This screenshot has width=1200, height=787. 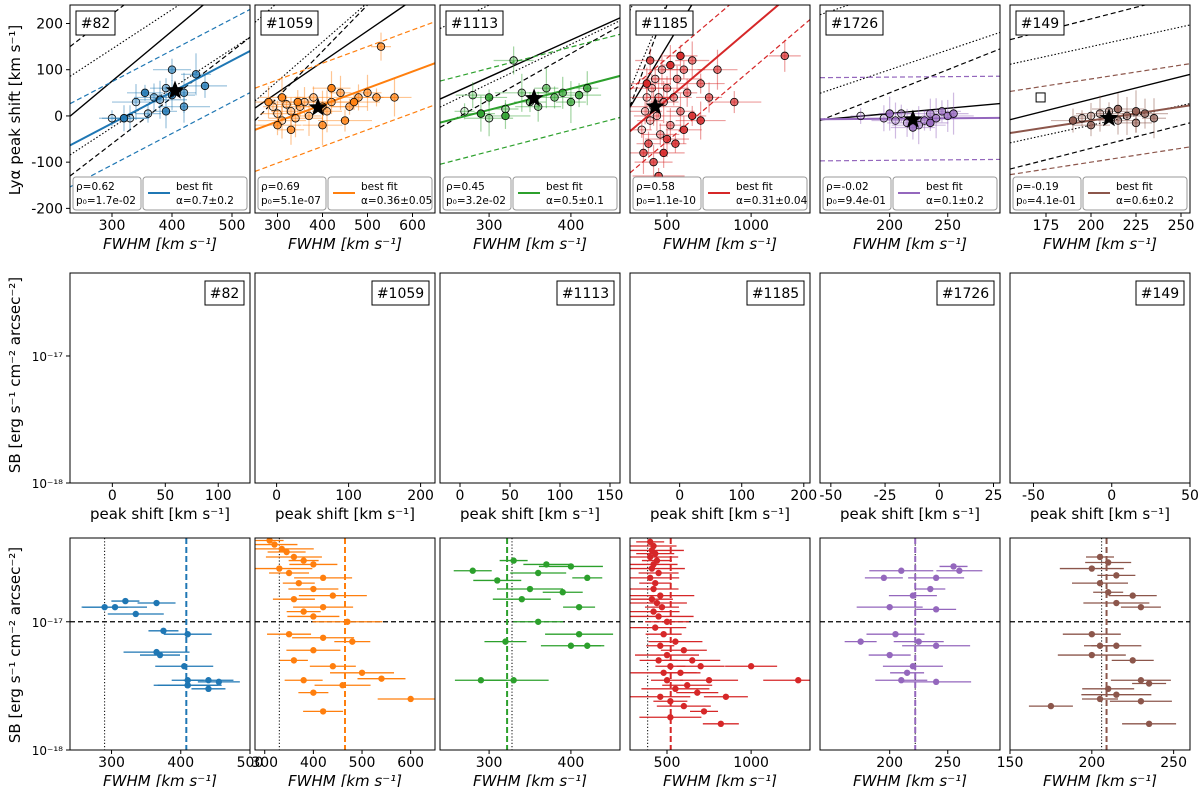 I want to click on alpha-value: α=0.1±0.2, so click(x=955, y=201).